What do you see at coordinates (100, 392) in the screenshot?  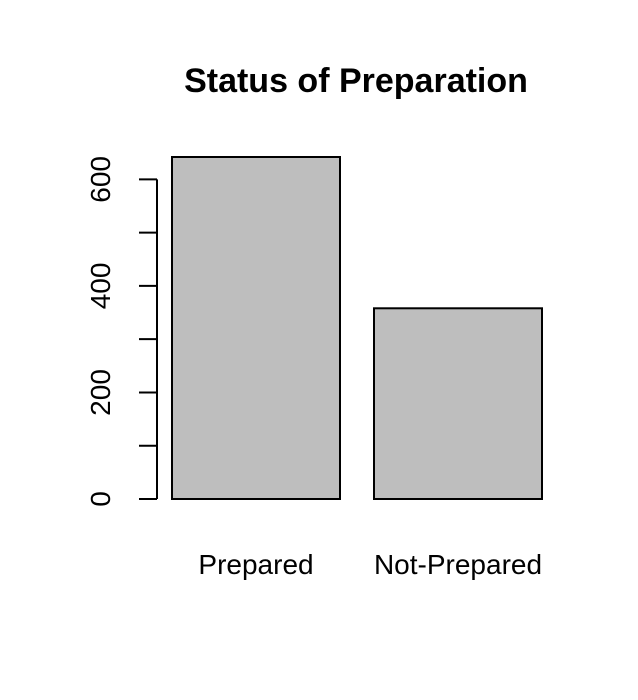 I see `y-tick-label: 200` at bounding box center [100, 392].